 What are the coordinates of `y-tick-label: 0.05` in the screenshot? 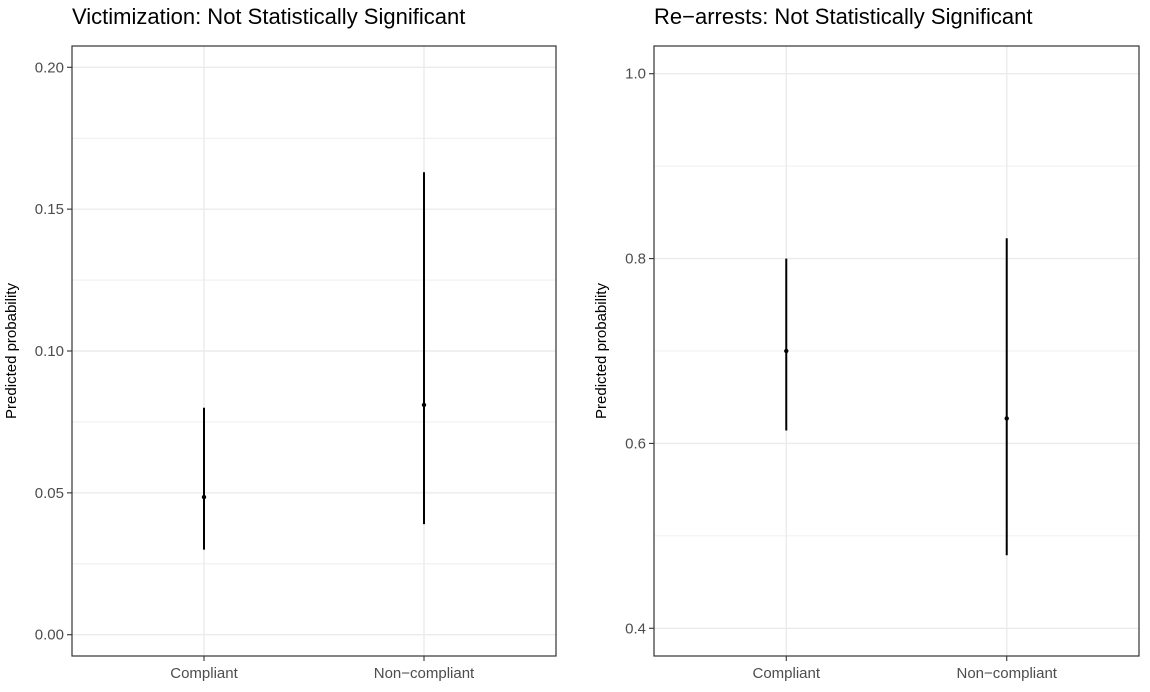 It's located at (49, 493).